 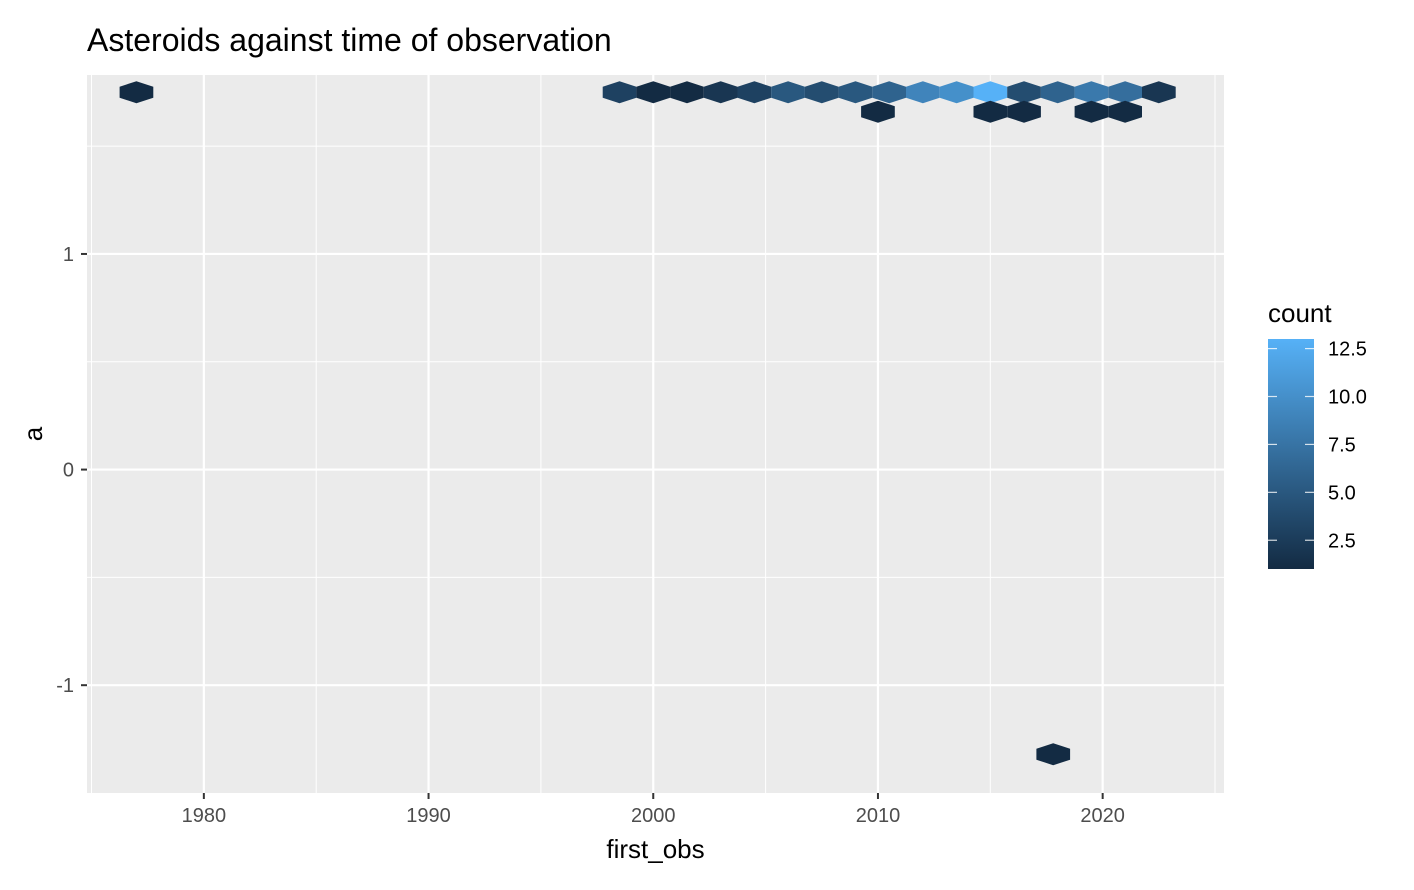 I want to click on y-axis: -1 0 1, so click(x=71, y=470).